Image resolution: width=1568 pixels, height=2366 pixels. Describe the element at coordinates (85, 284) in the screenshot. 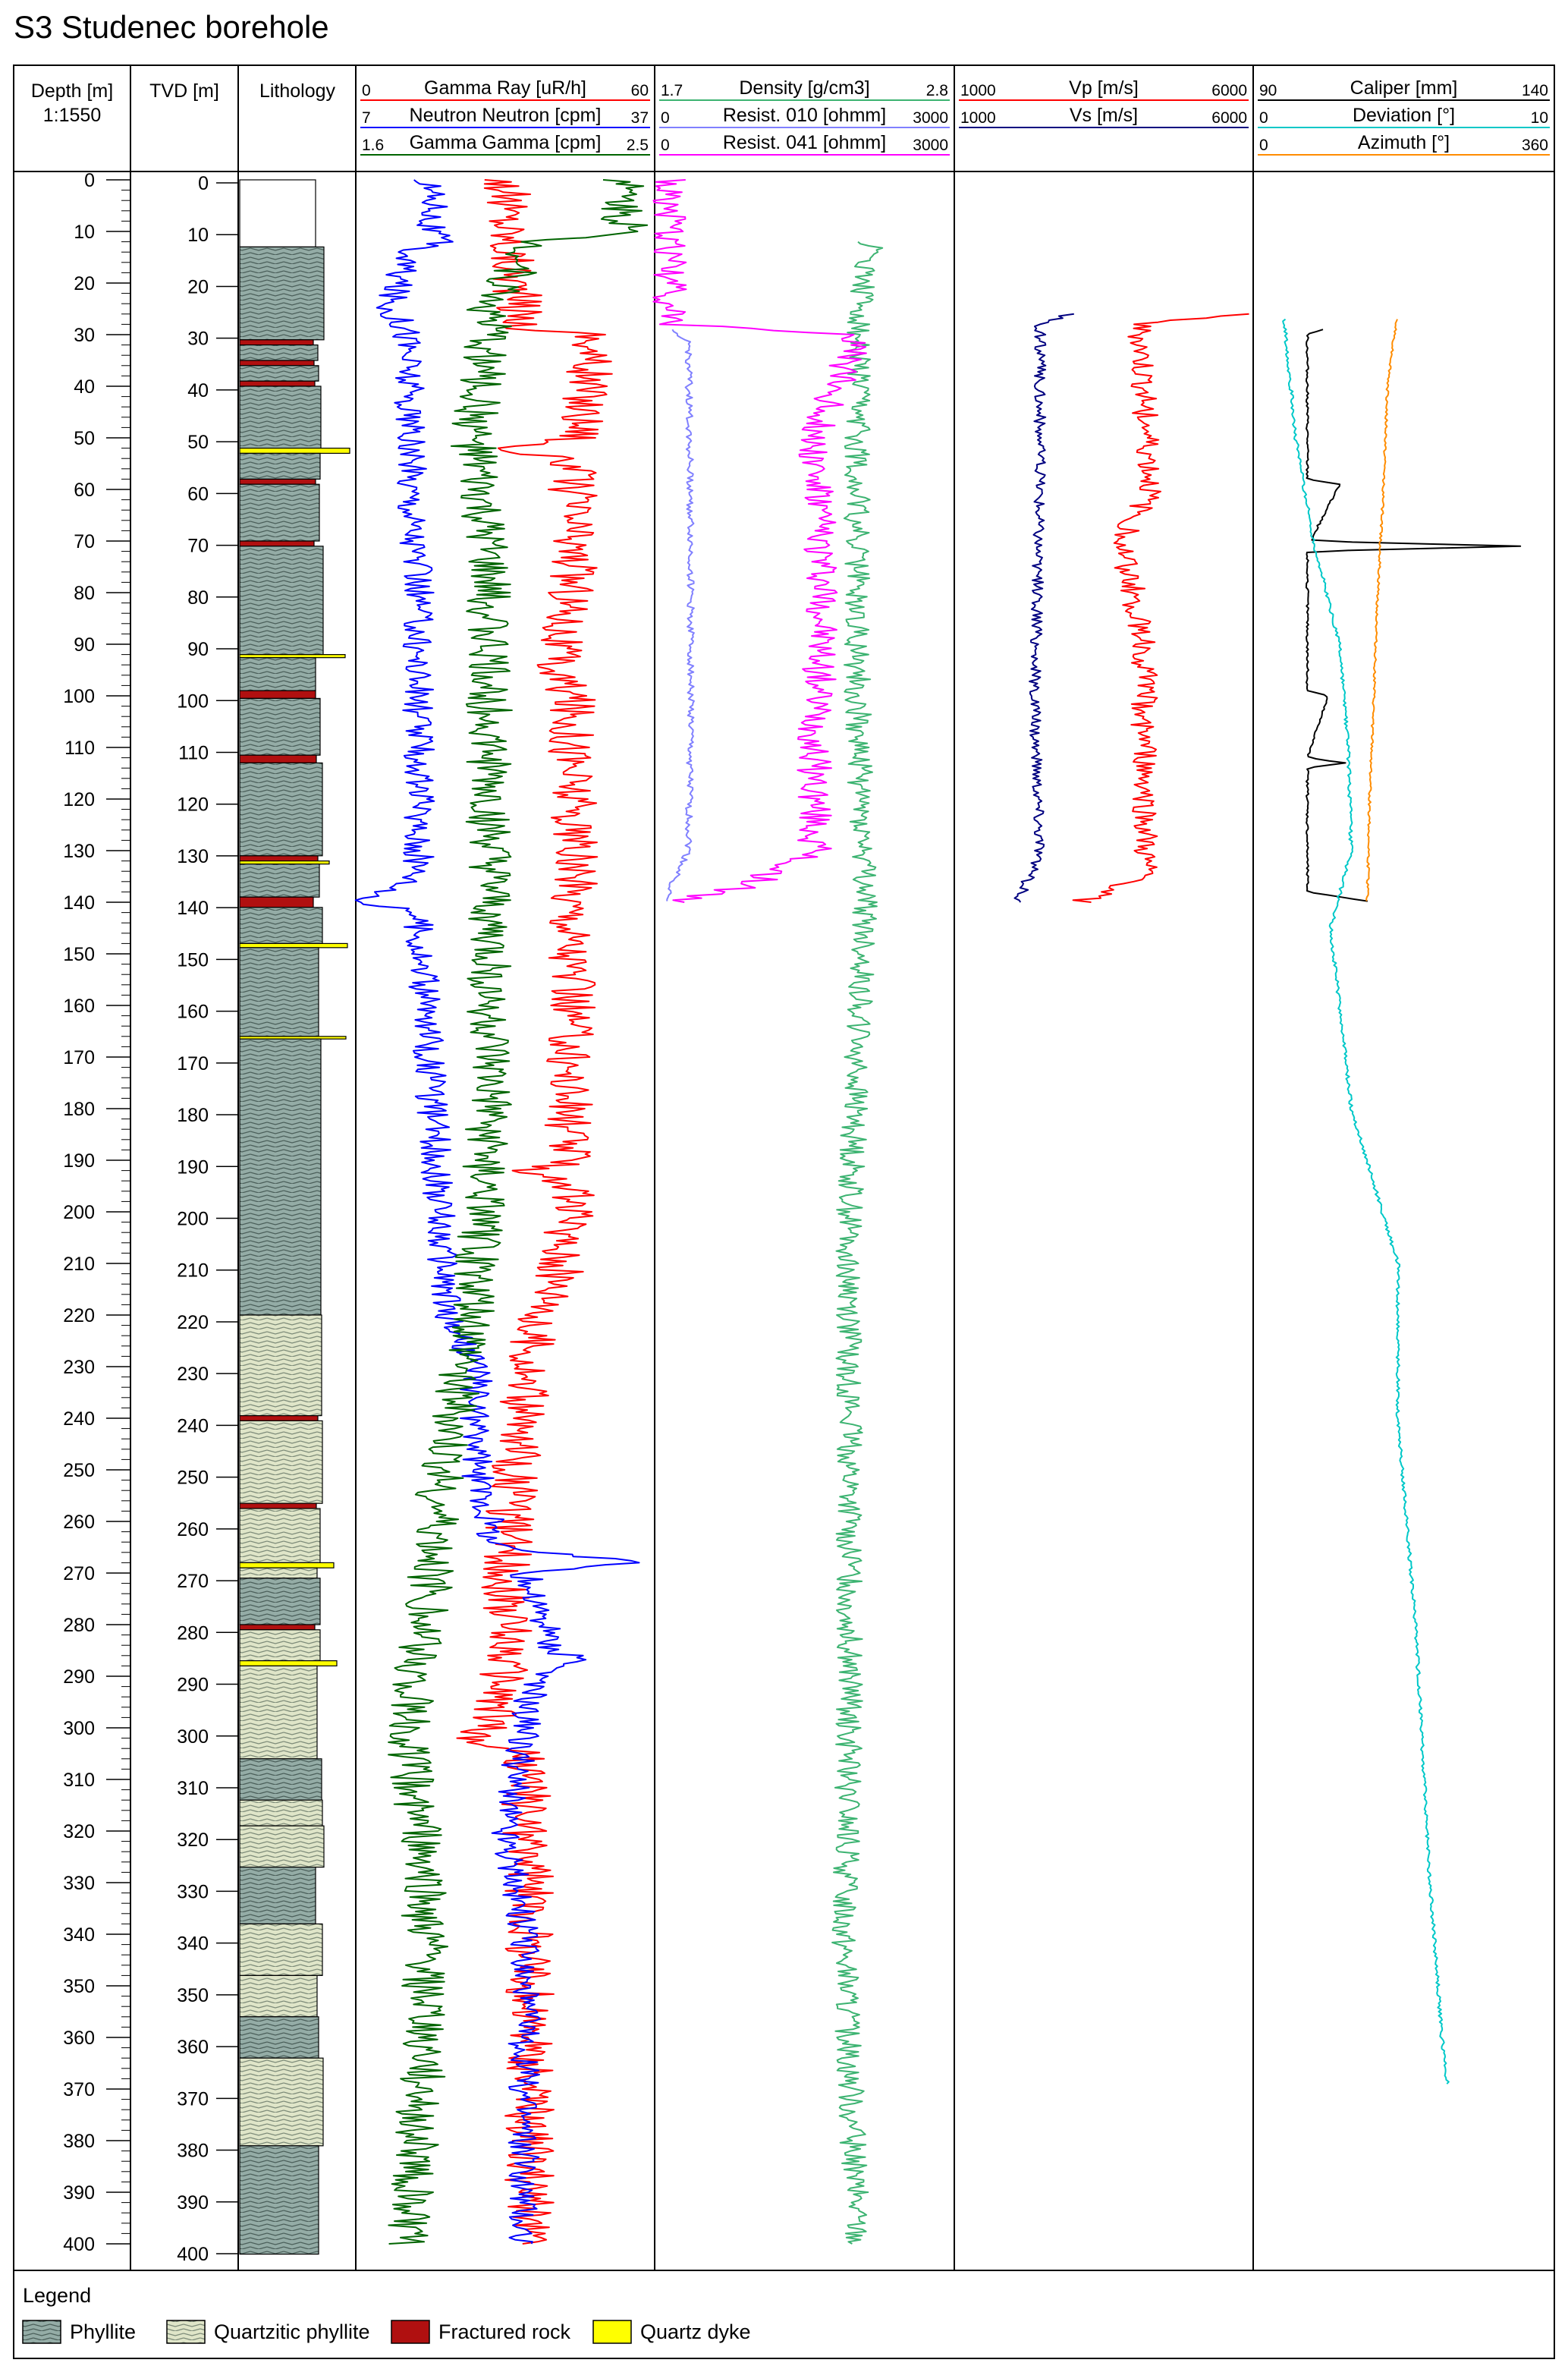

I see `depth-tick-label: 20` at that location.